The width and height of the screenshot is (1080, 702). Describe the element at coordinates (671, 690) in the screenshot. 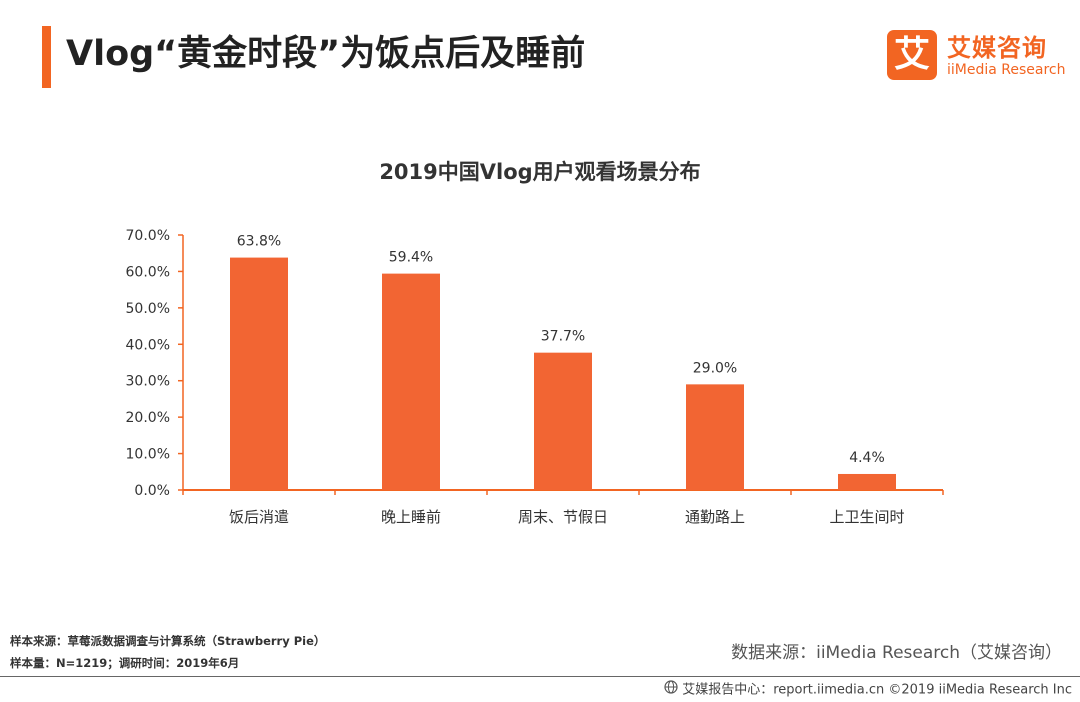

I see `globe-icon` at that location.